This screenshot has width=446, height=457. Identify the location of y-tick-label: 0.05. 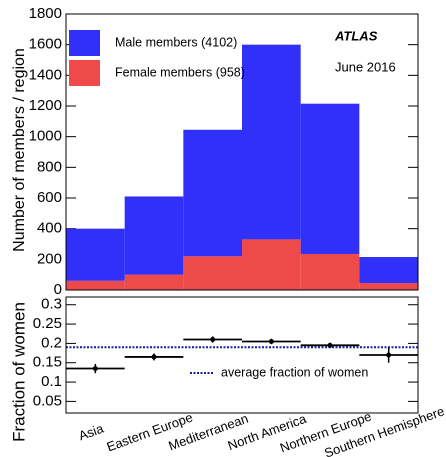
(47, 400).